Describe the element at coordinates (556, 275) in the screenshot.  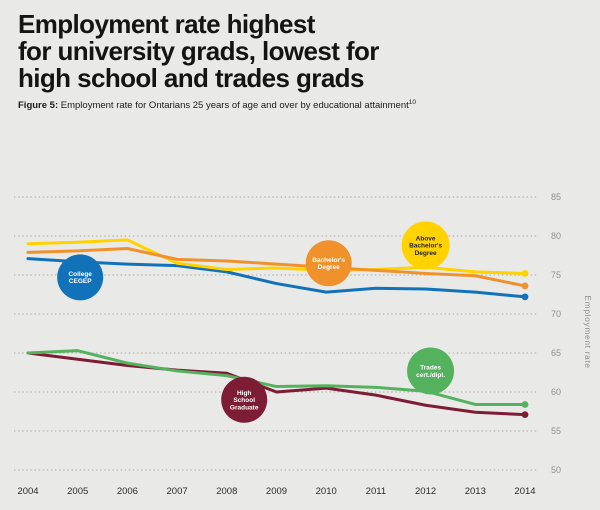
I see `y-tick-label: 75` at that location.